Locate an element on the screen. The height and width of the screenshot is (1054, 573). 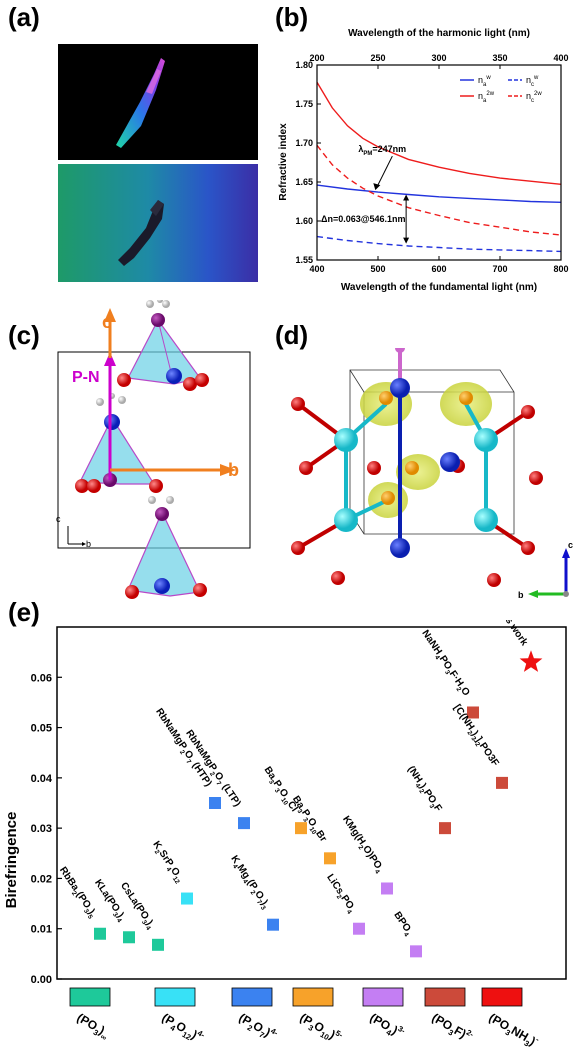
x-tick-label: 500 is located at coordinates (377, 269).